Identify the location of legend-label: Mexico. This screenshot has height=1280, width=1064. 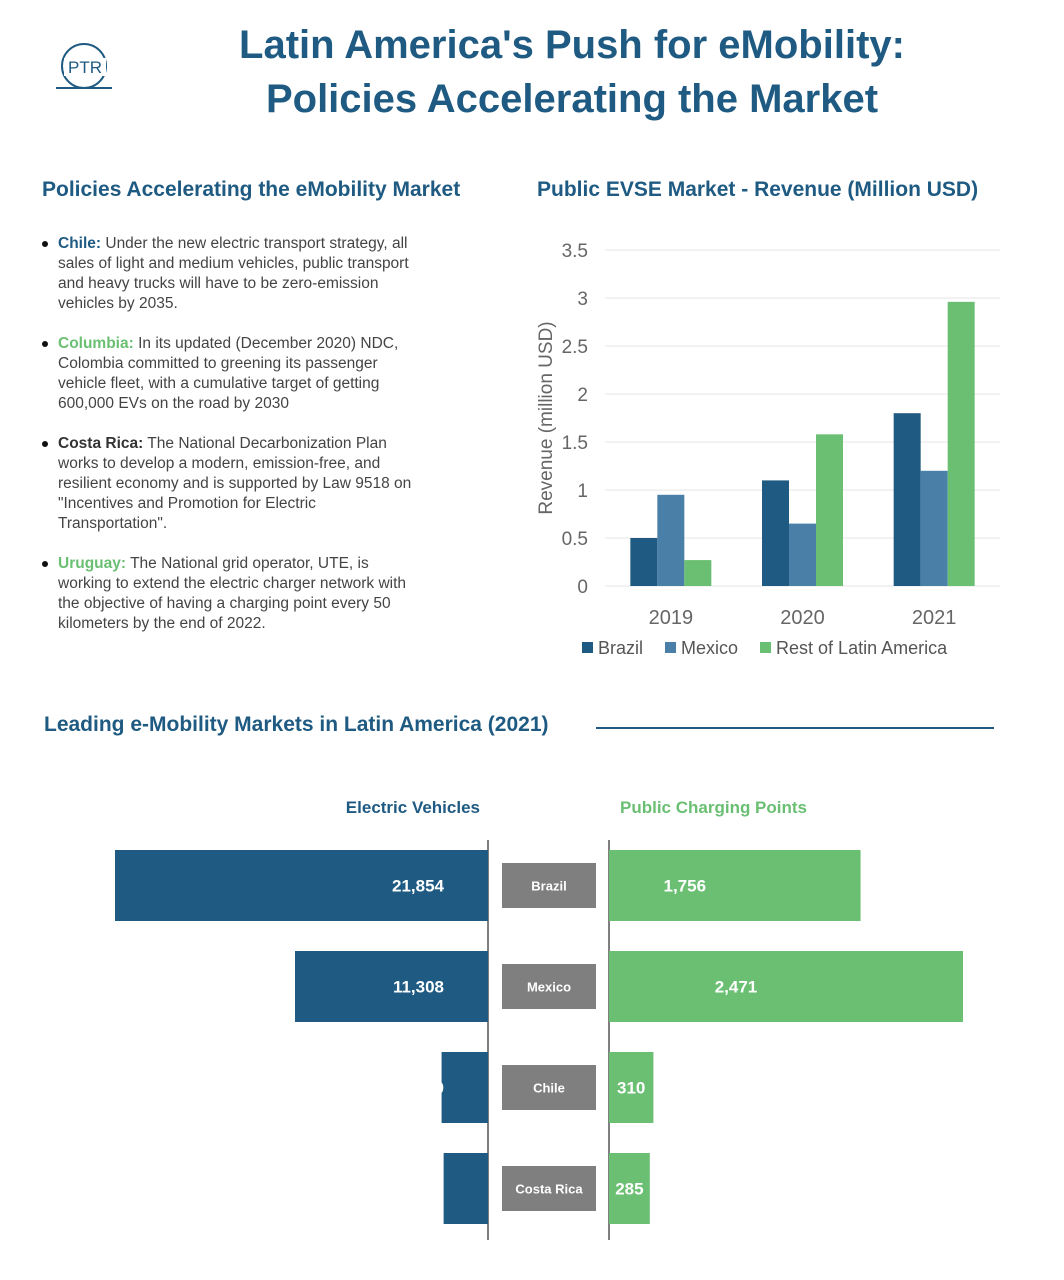
(709, 648).